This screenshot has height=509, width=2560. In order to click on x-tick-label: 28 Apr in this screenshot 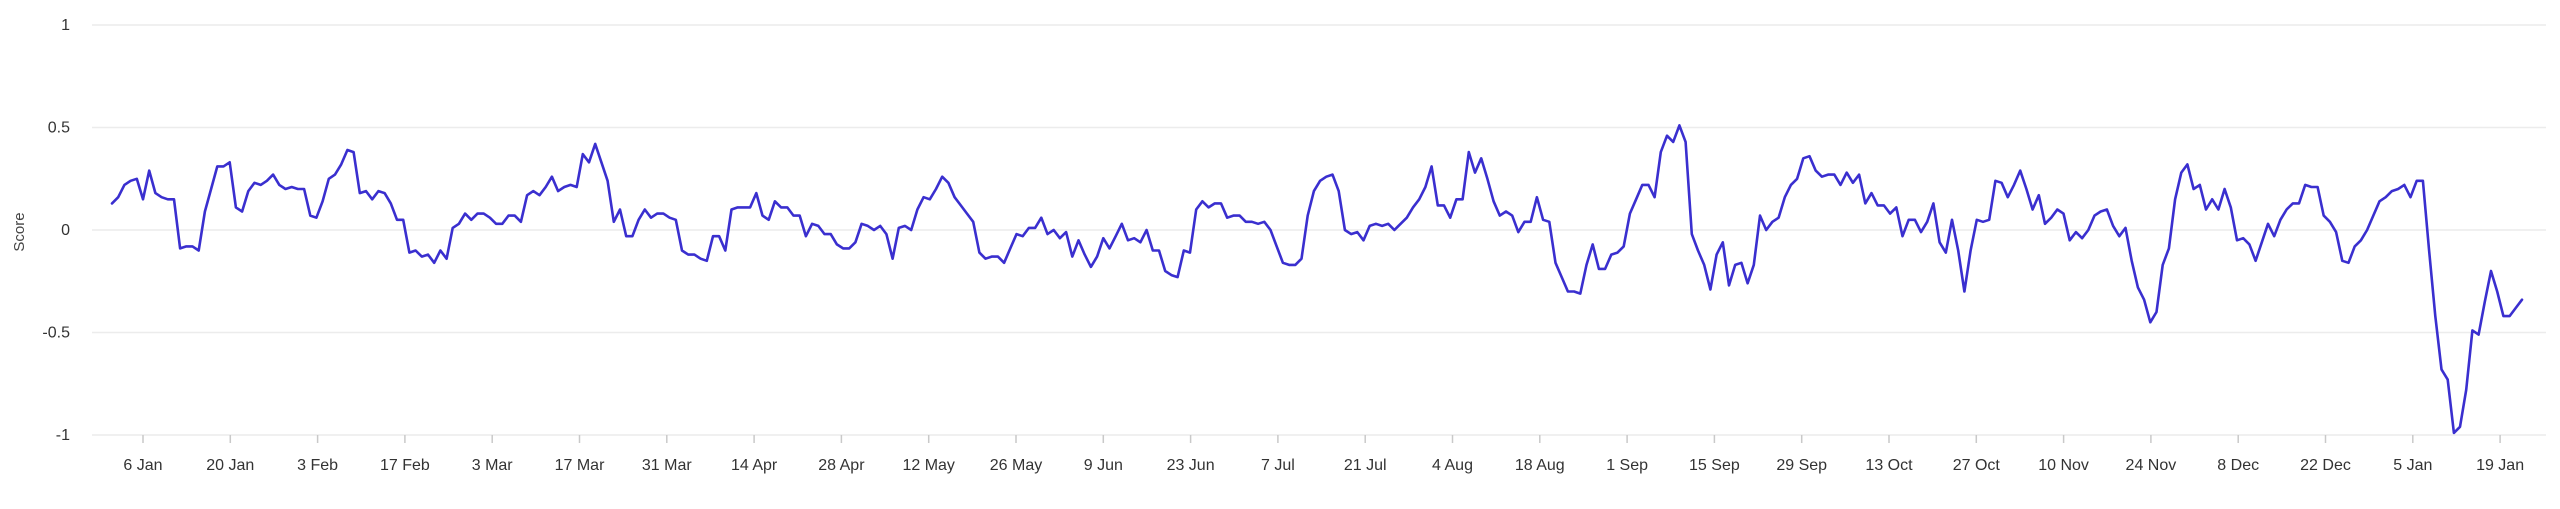, I will do `click(841, 465)`.